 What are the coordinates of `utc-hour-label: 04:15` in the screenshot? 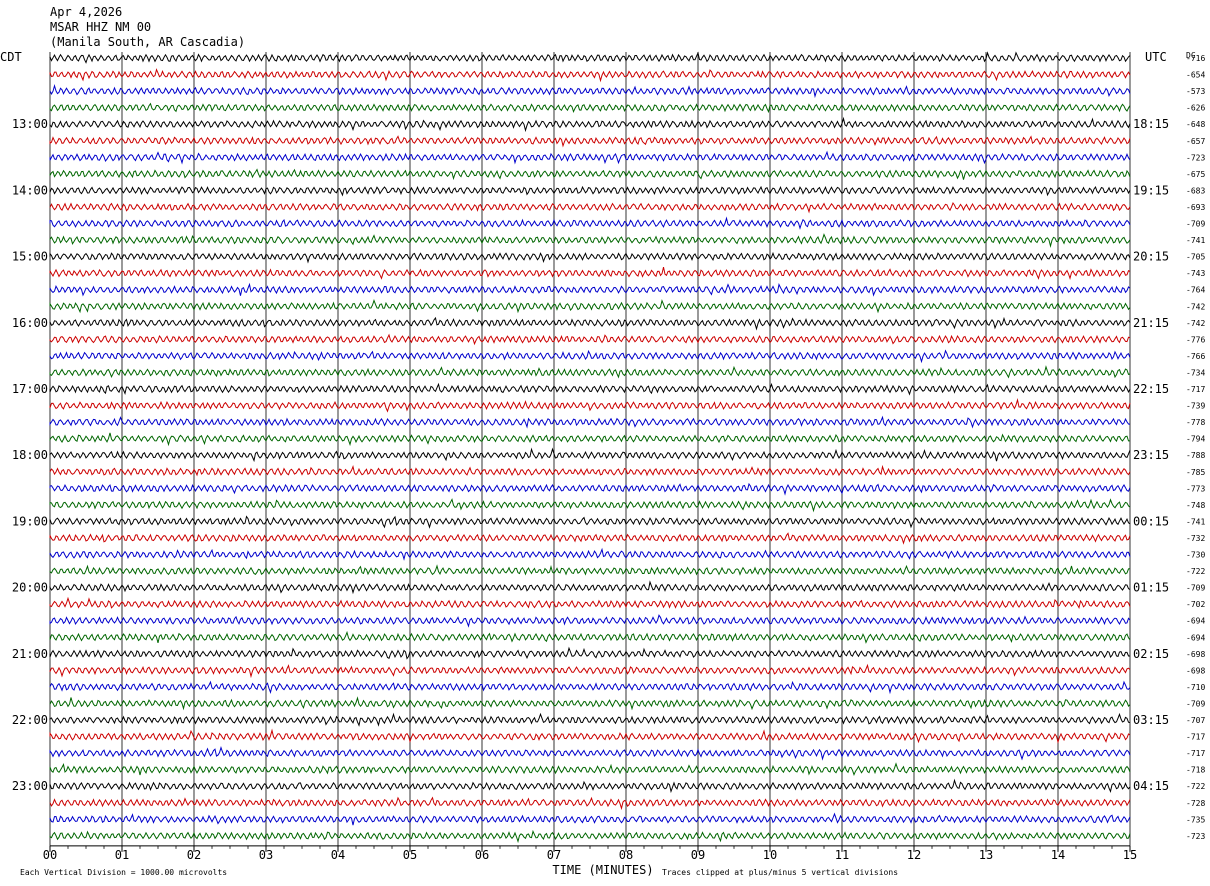 It's located at (1151, 786).